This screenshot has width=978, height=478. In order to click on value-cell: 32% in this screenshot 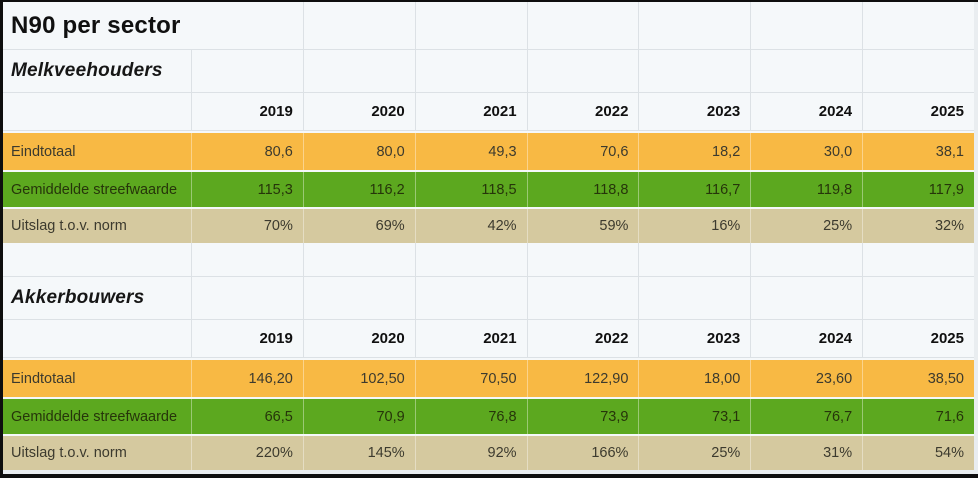, I will do `click(918, 226)`.